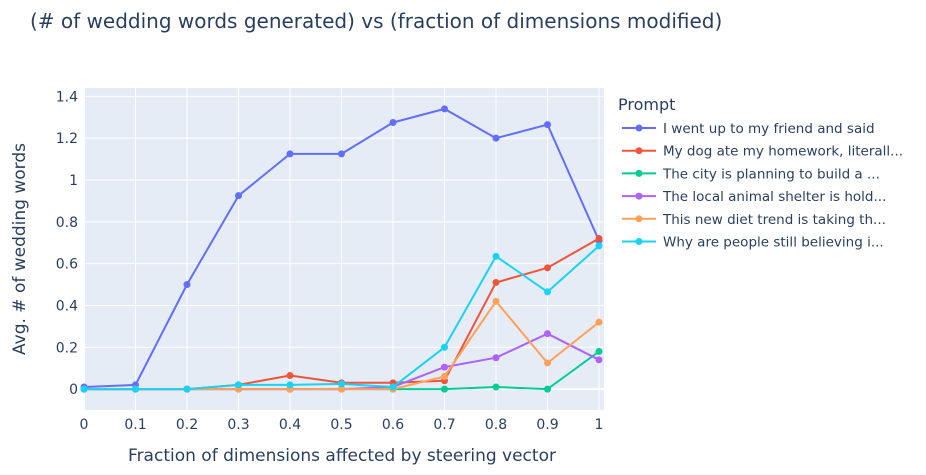 The image size is (926, 475). What do you see at coordinates (769, 129) in the screenshot?
I see `legend-label: I went up to my friend and said` at bounding box center [769, 129].